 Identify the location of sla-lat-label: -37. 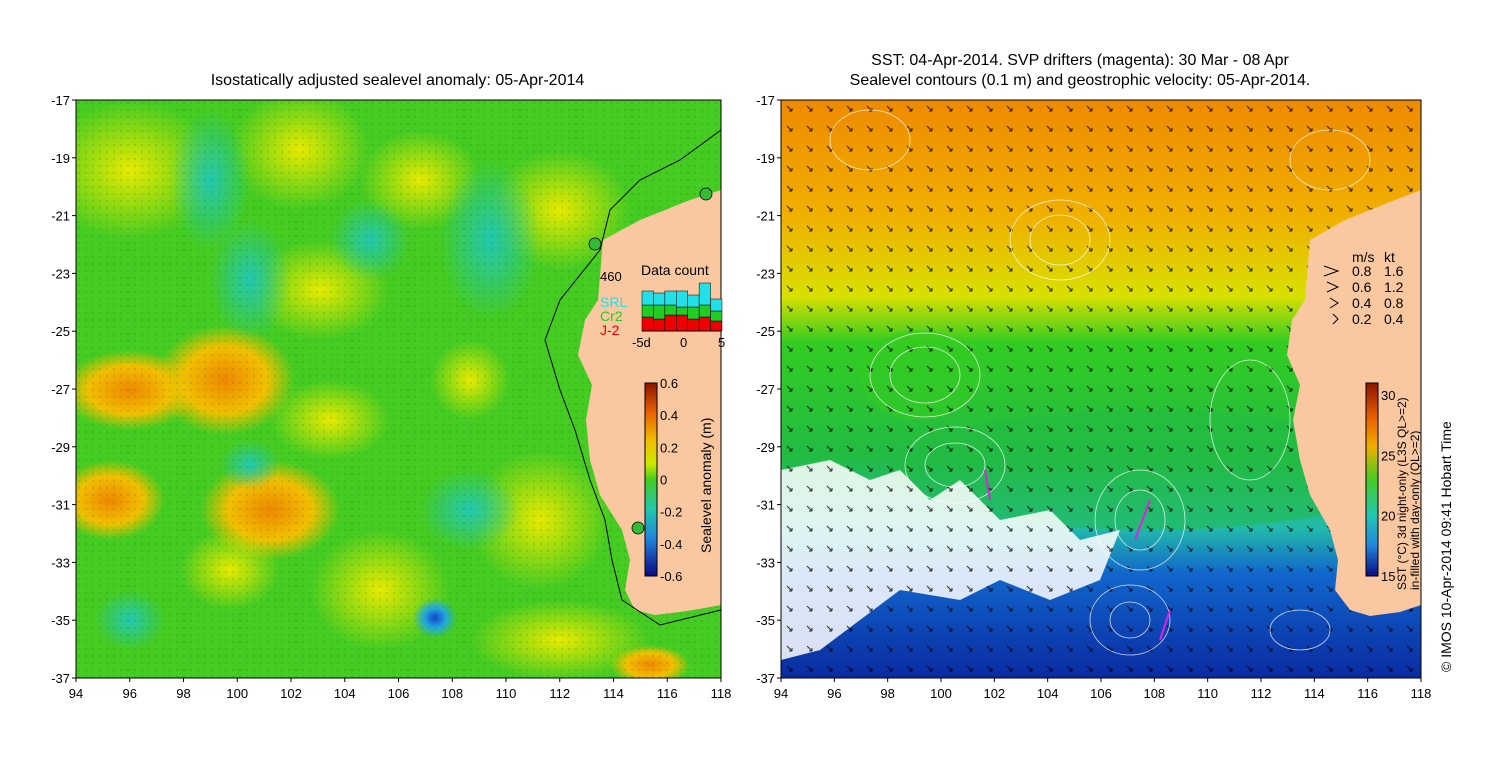
(60, 678).